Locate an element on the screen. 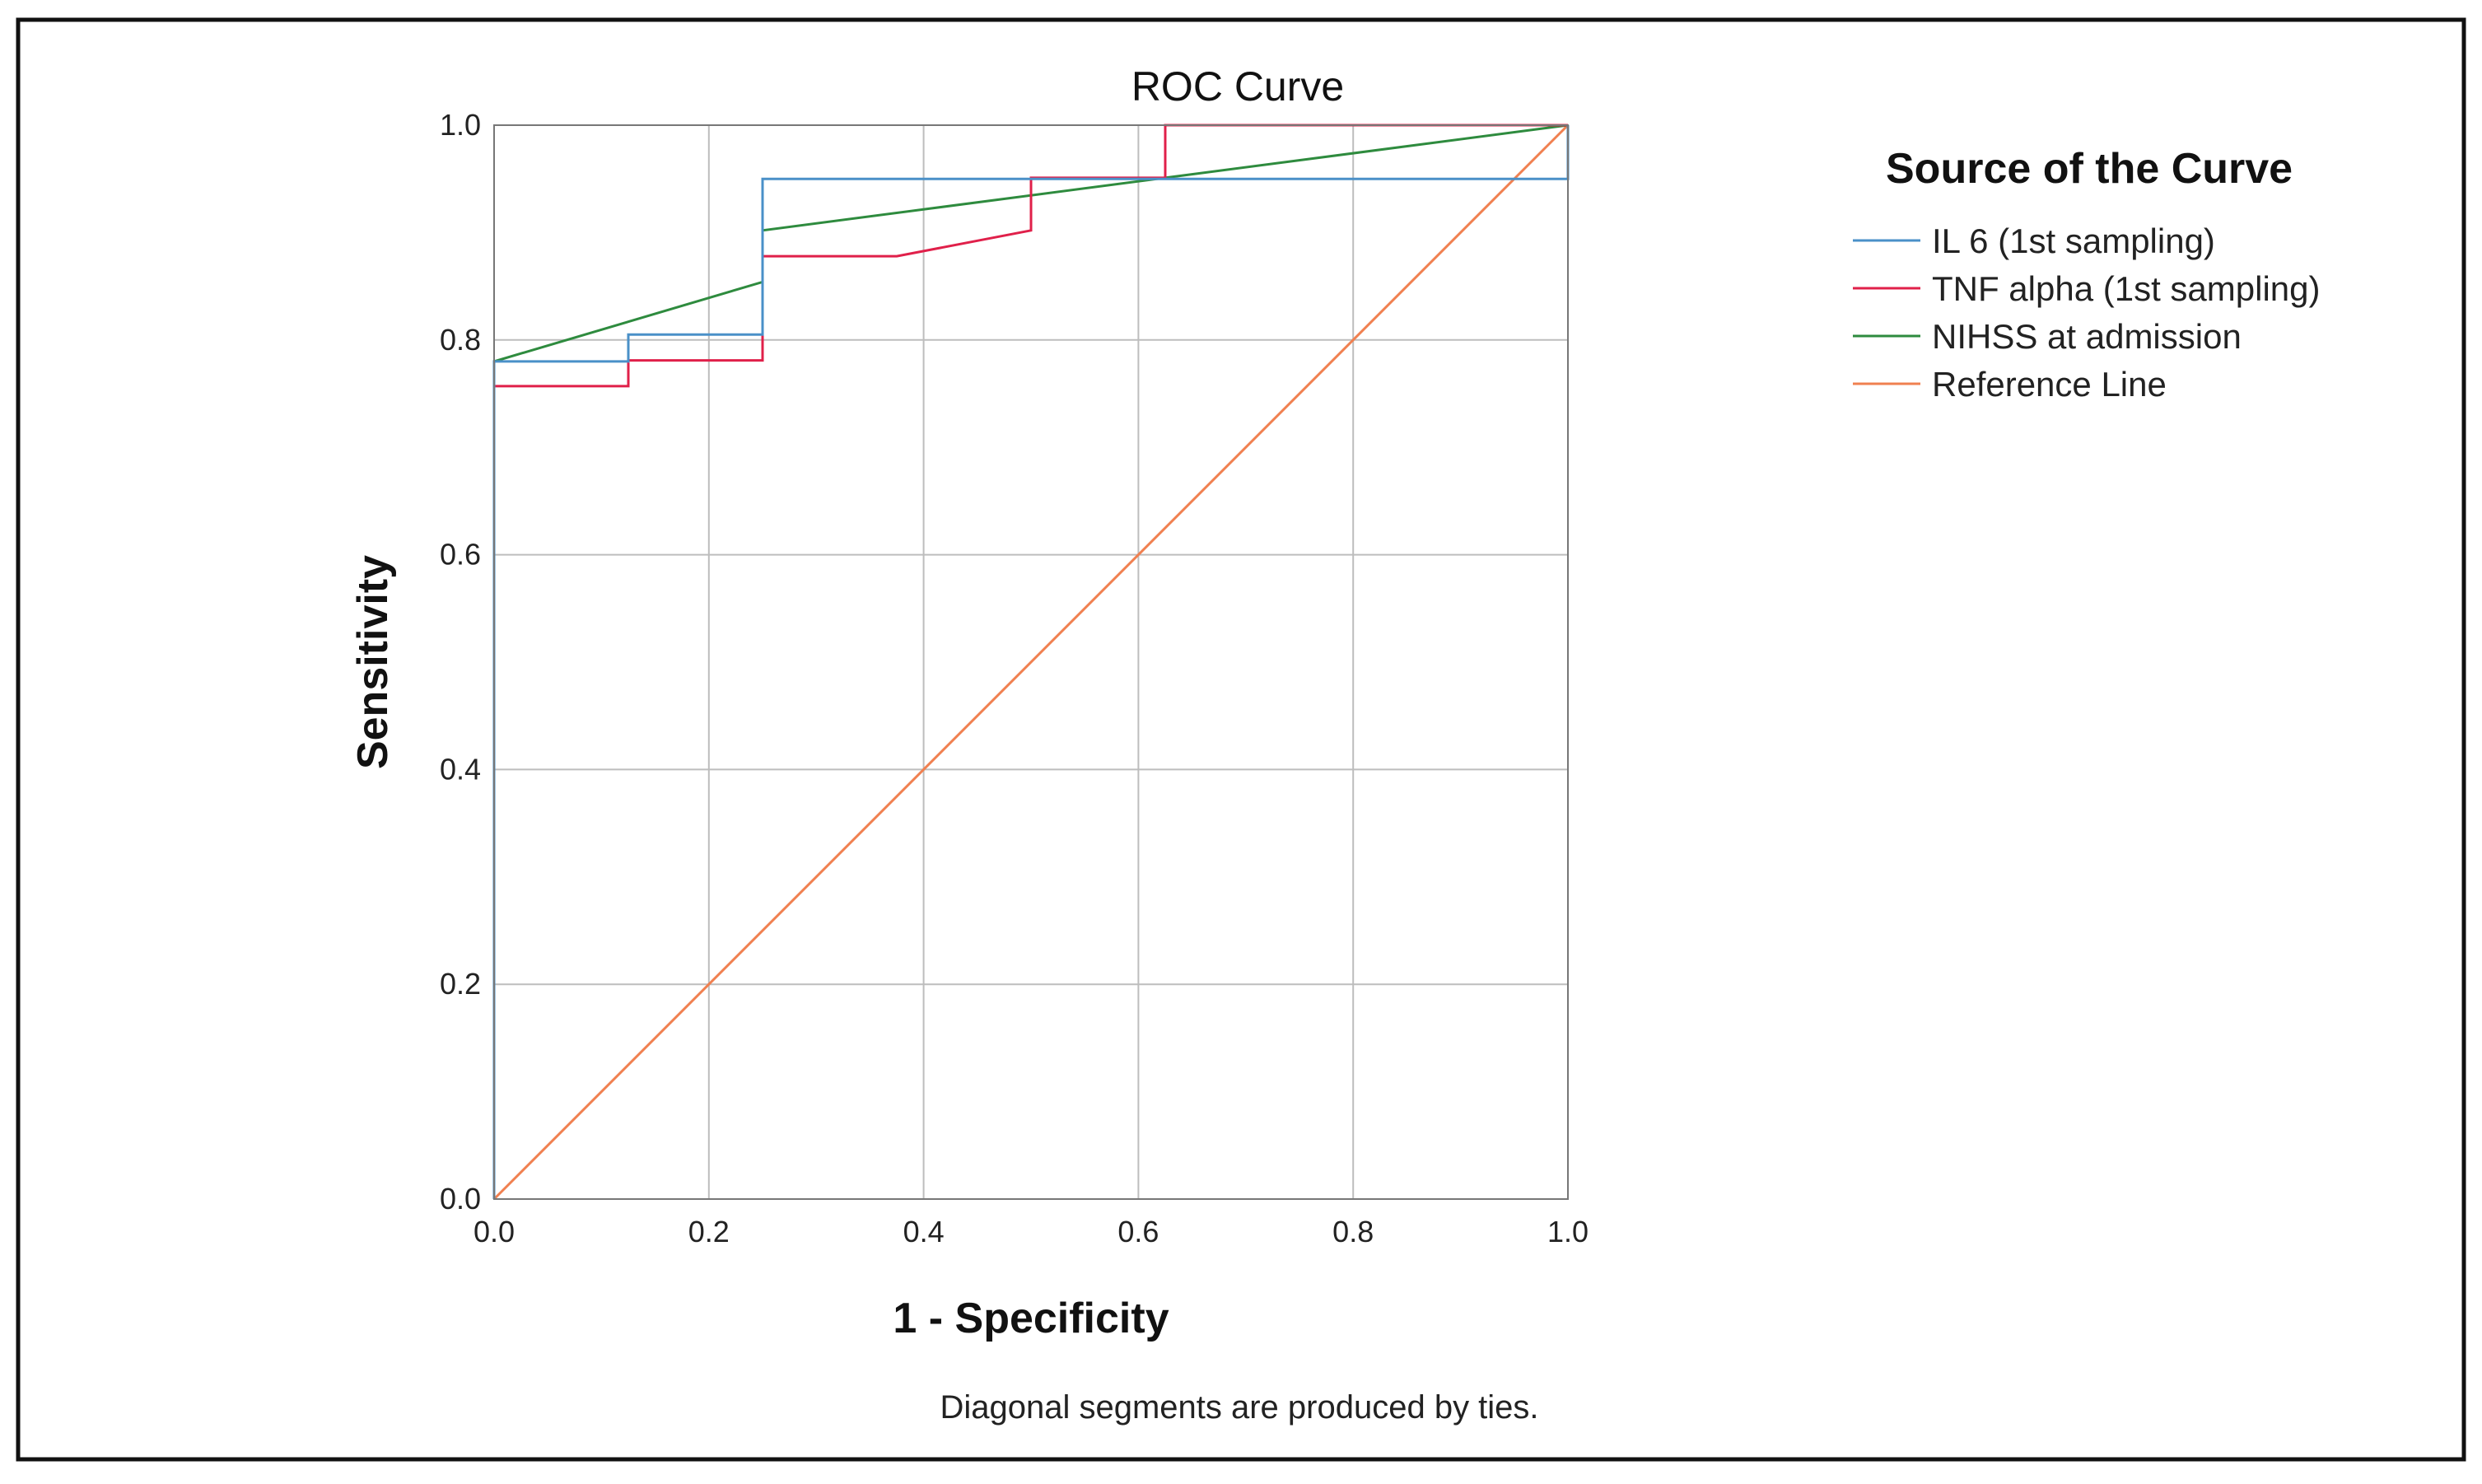 The image size is (2482, 1484). chart-title: ROC Curve is located at coordinates (1237, 86).